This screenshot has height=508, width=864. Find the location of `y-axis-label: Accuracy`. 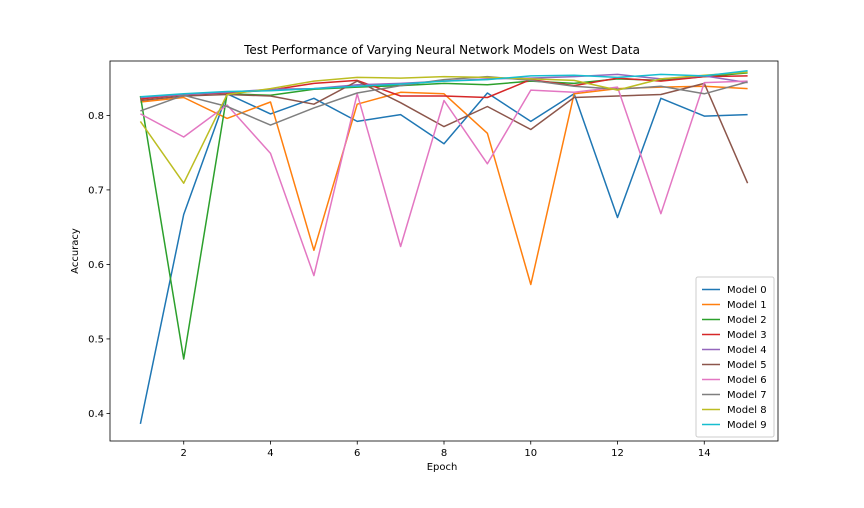

y-axis-label: Accuracy is located at coordinates (75, 251).